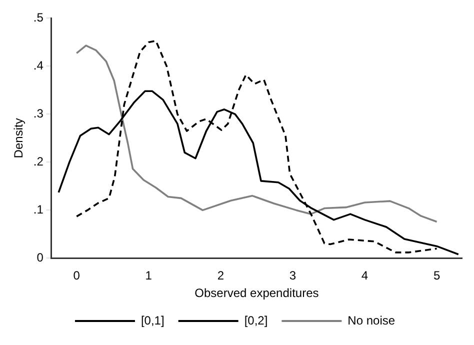  What do you see at coordinates (40, 257) in the screenshot?
I see `y-tick-label: 0` at bounding box center [40, 257].